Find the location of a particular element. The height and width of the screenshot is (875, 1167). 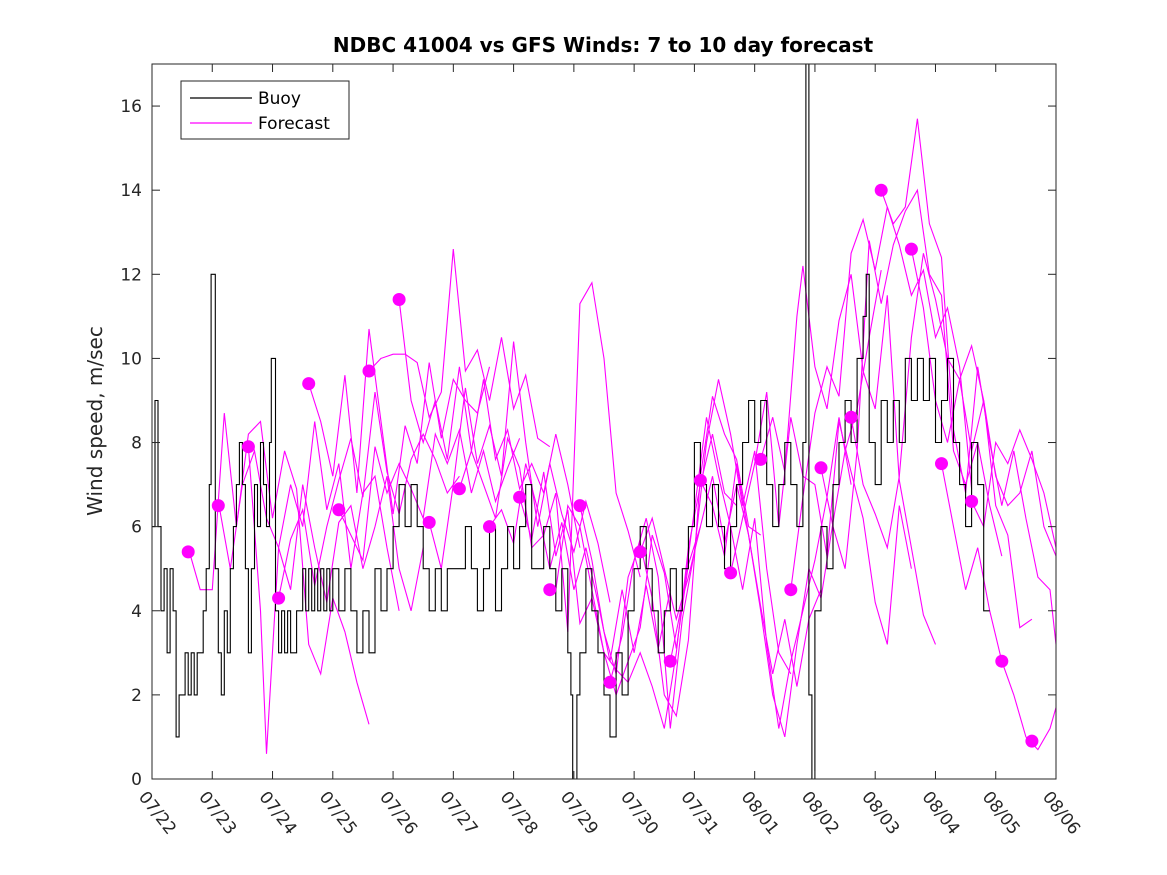

legend-forecast-label: Forecast is located at coordinates (294, 124).